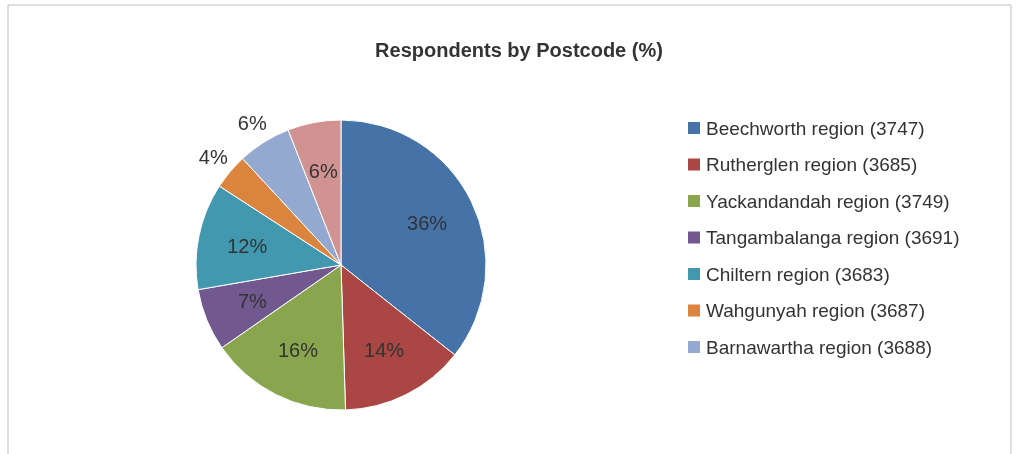 This screenshot has width=1016, height=454. What do you see at coordinates (828, 201) in the screenshot?
I see `legend-label: Yackandandah region (3749)` at bounding box center [828, 201].